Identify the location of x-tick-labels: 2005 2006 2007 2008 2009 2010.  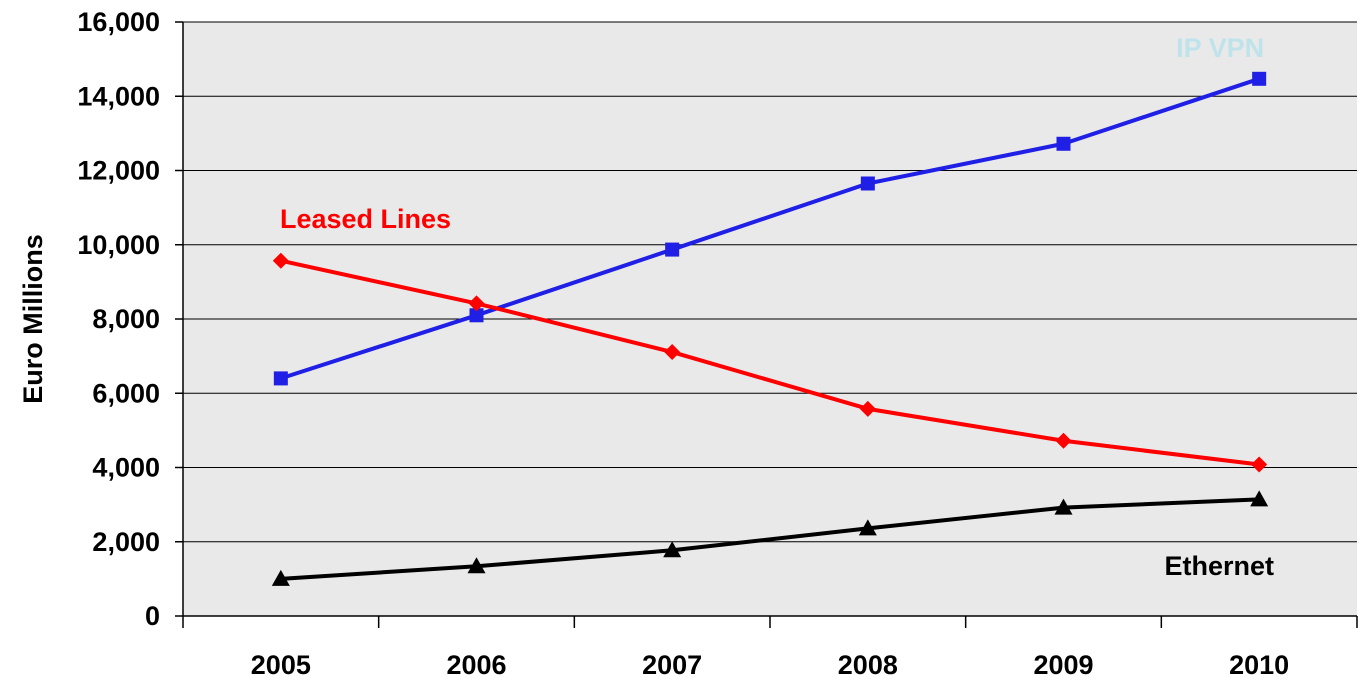
(770, 665).